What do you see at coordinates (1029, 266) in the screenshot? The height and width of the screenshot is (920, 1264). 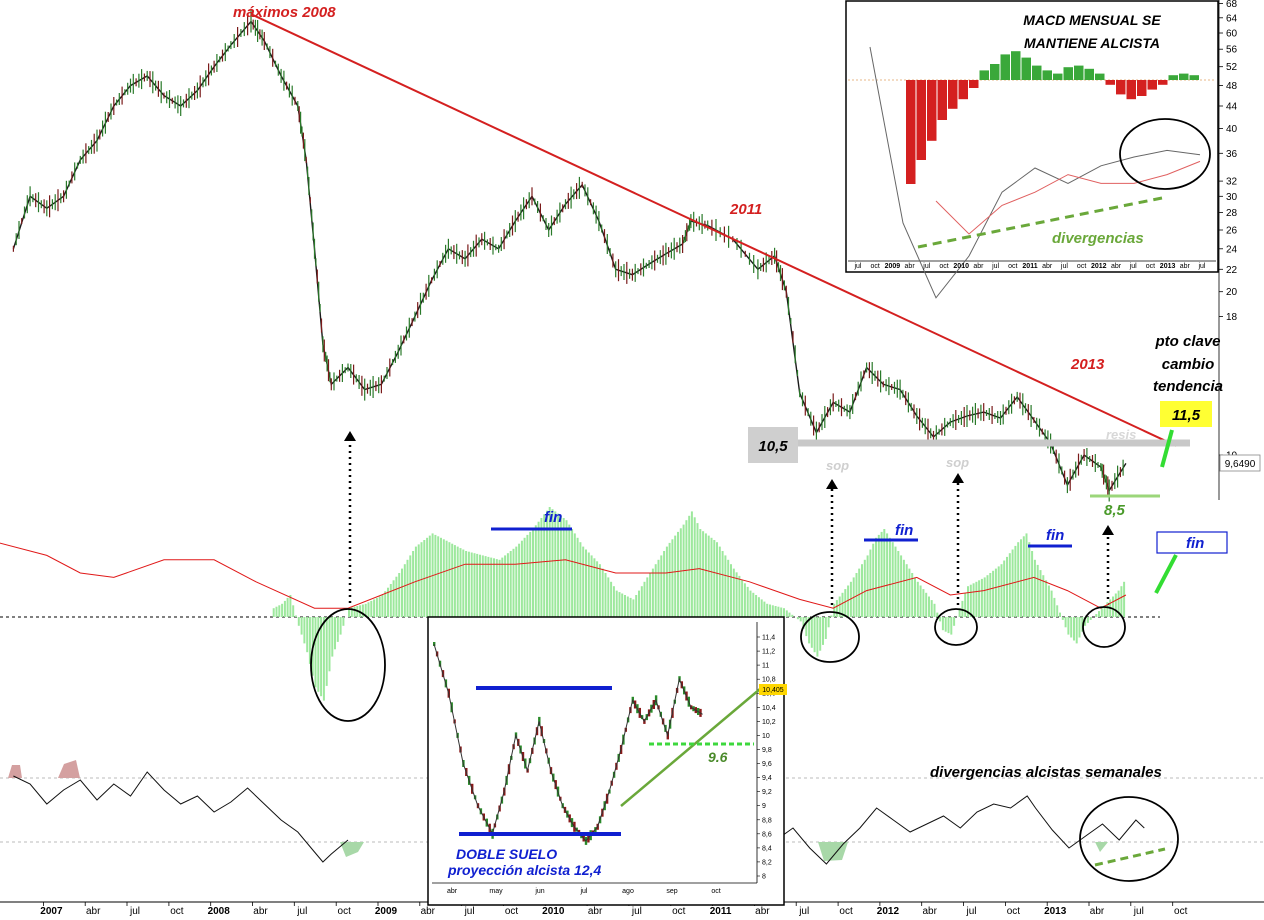 I see `macd-axis-label: 2011` at bounding box center [1029, 266].